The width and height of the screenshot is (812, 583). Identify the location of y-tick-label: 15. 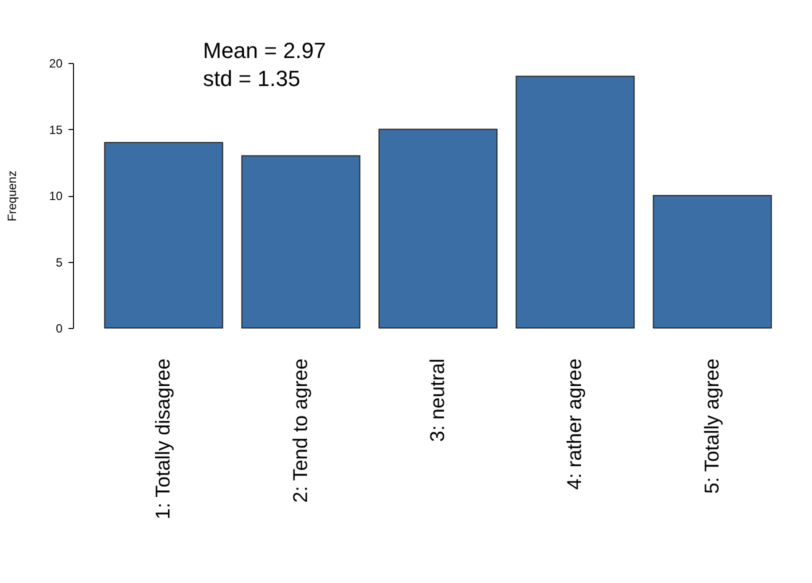
(56, 129).